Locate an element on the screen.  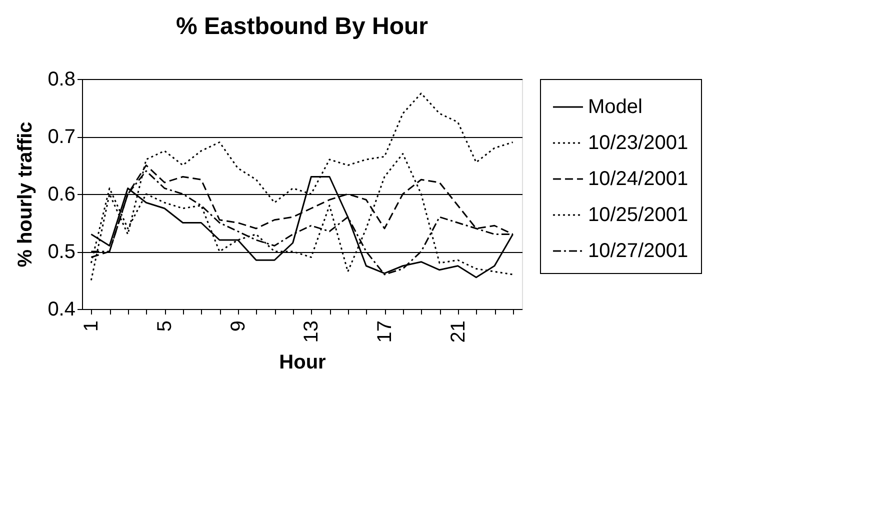
x-tick-label: 13 is located at coordinates (311, 331).